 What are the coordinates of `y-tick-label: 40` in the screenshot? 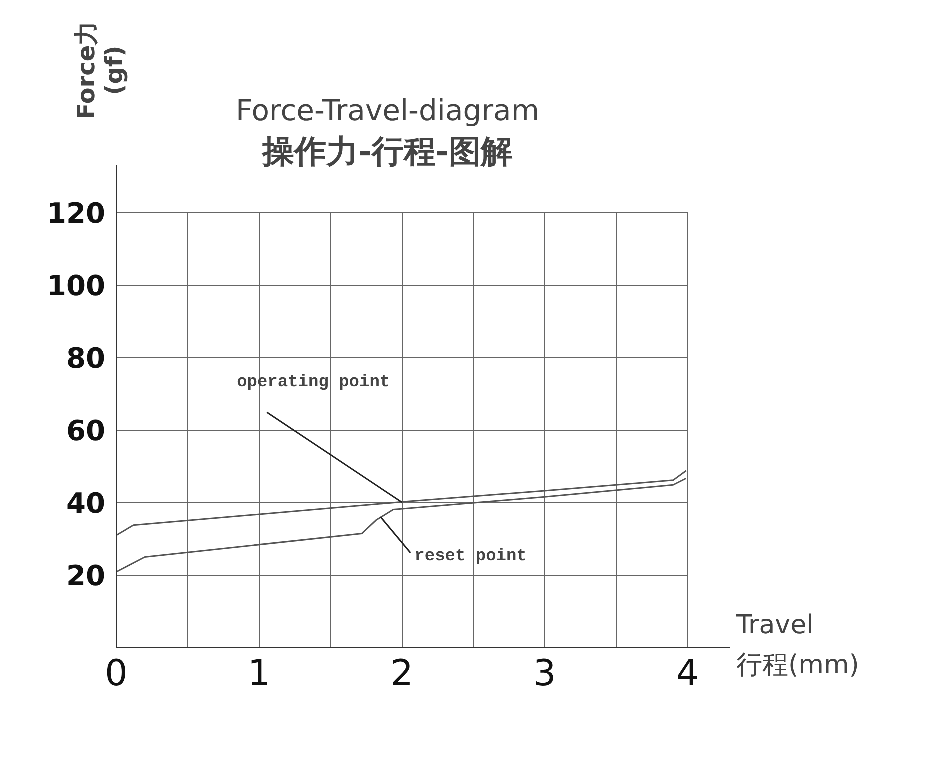 It's located at (86, 503).